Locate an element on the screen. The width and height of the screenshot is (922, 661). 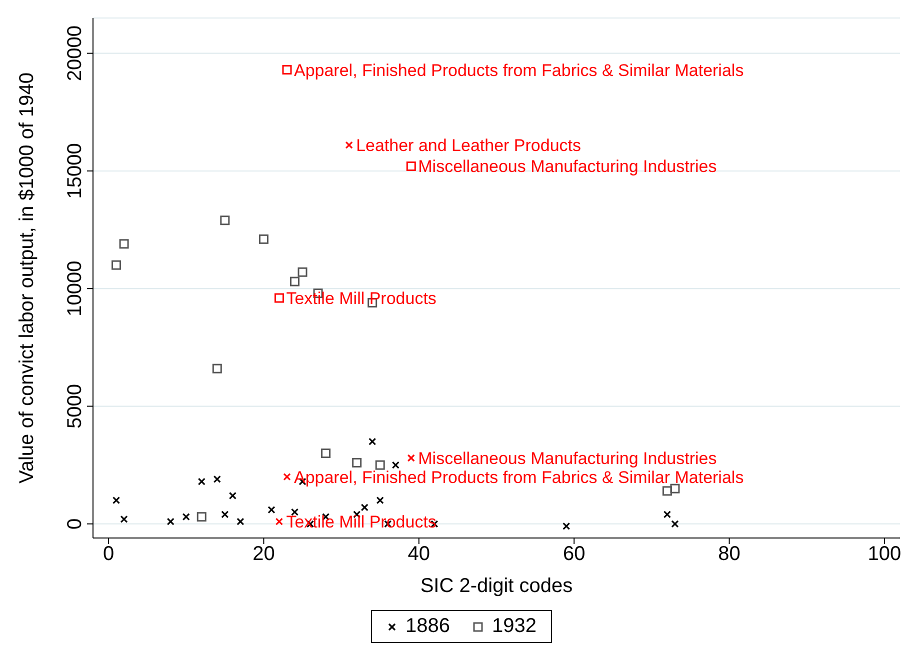
x-tick-label: 20 is located at coordinates (263, 554).